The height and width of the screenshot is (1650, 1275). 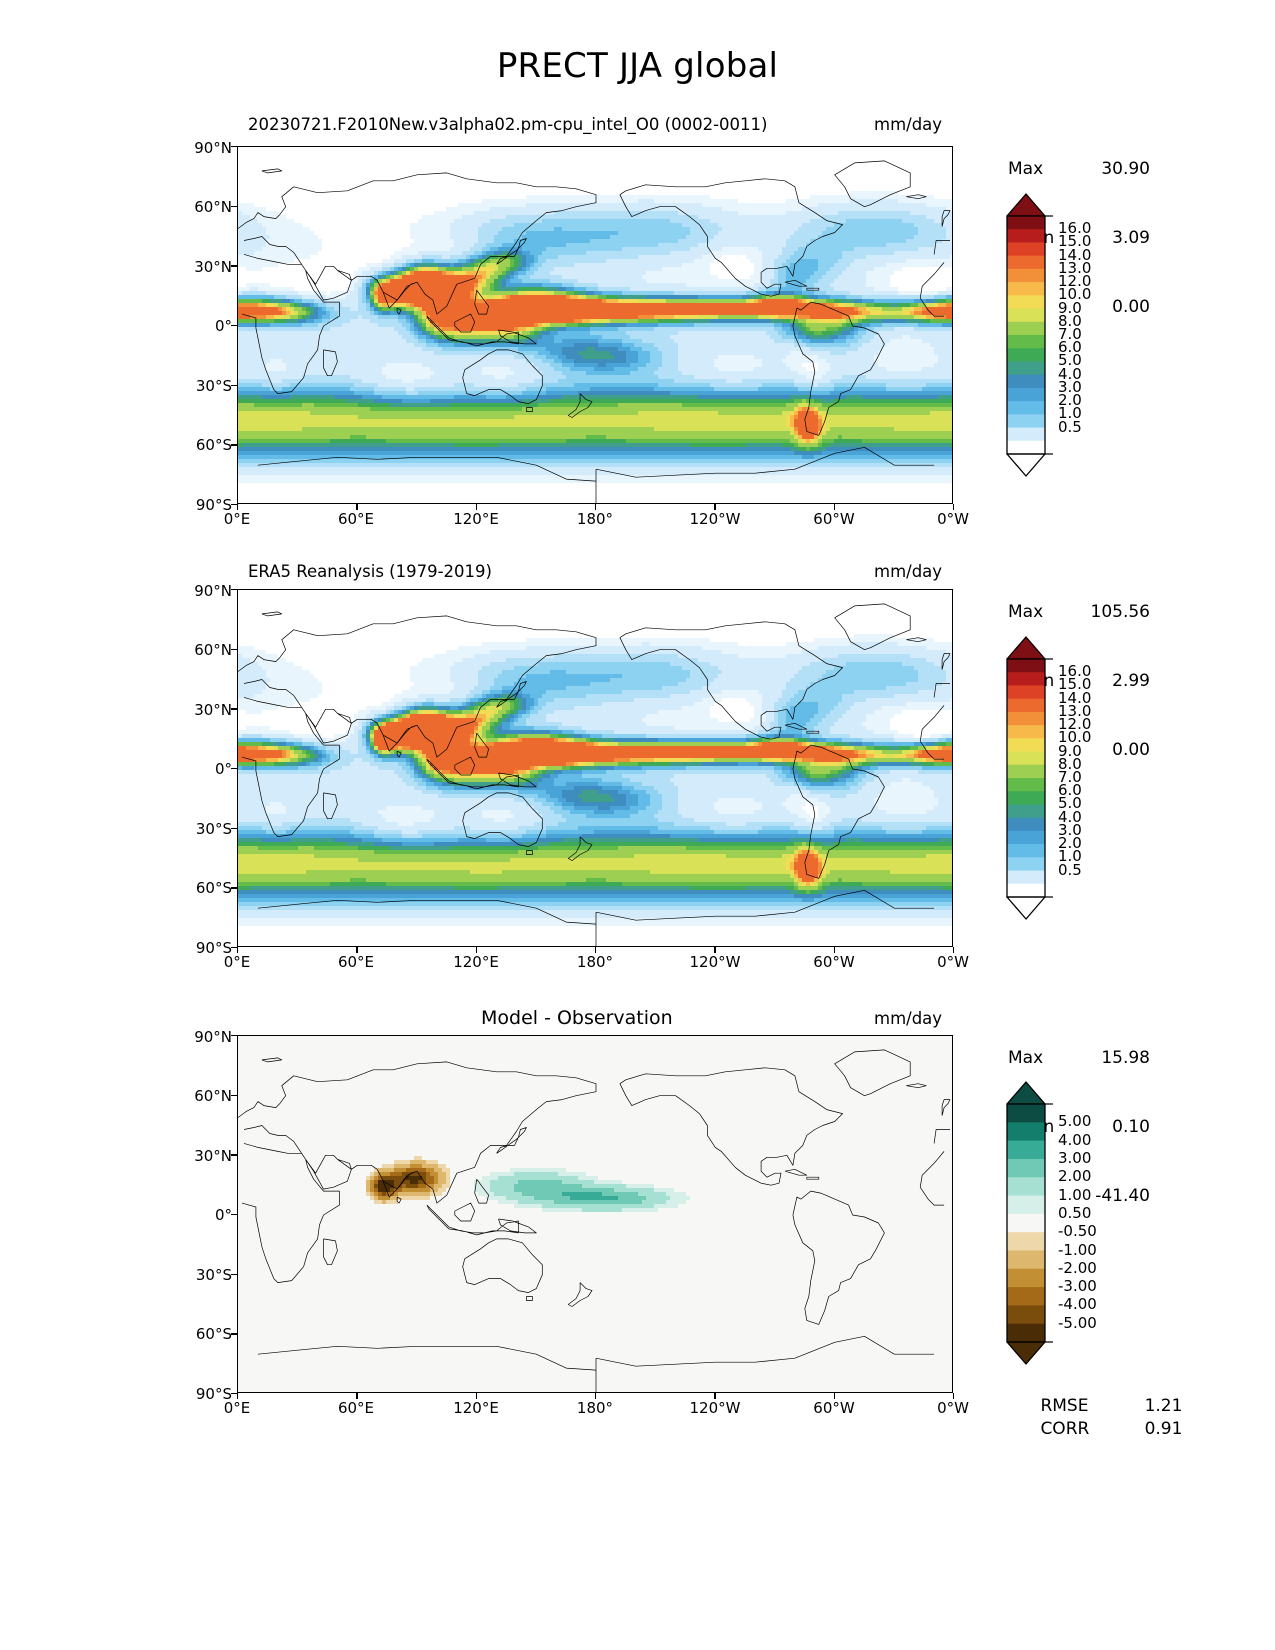 What do you see at coordinates (715, 962) in the screenshot?
I see `xtick-obs-4: 120°W` at bounding box center [715, 962].